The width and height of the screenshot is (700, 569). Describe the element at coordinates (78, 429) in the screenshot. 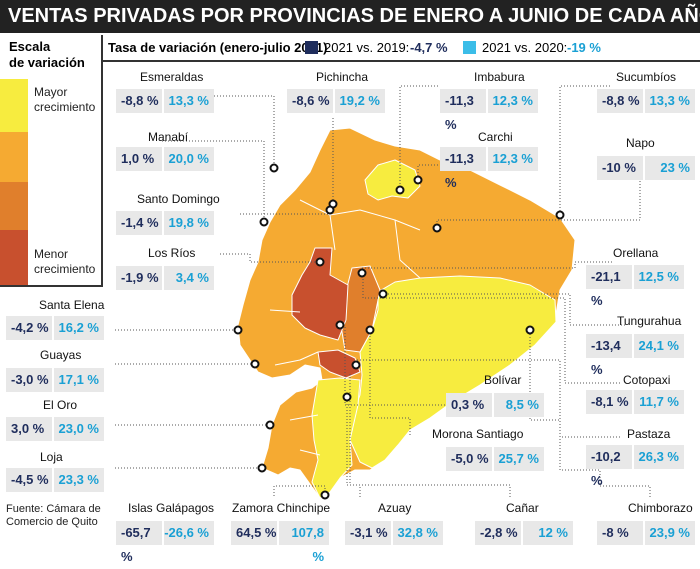

I see `value-2020-el-oro: 23,0 %` at that location.